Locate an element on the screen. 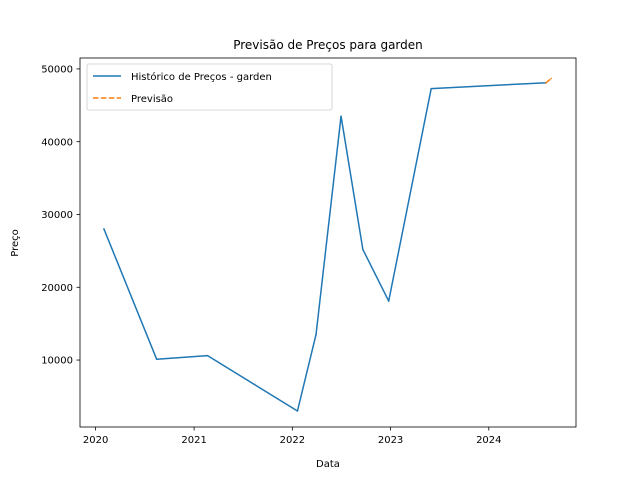 The image size is (640, 480). legend: Histórico de Preços - garden Previsão is located at coordinates (209, 87).